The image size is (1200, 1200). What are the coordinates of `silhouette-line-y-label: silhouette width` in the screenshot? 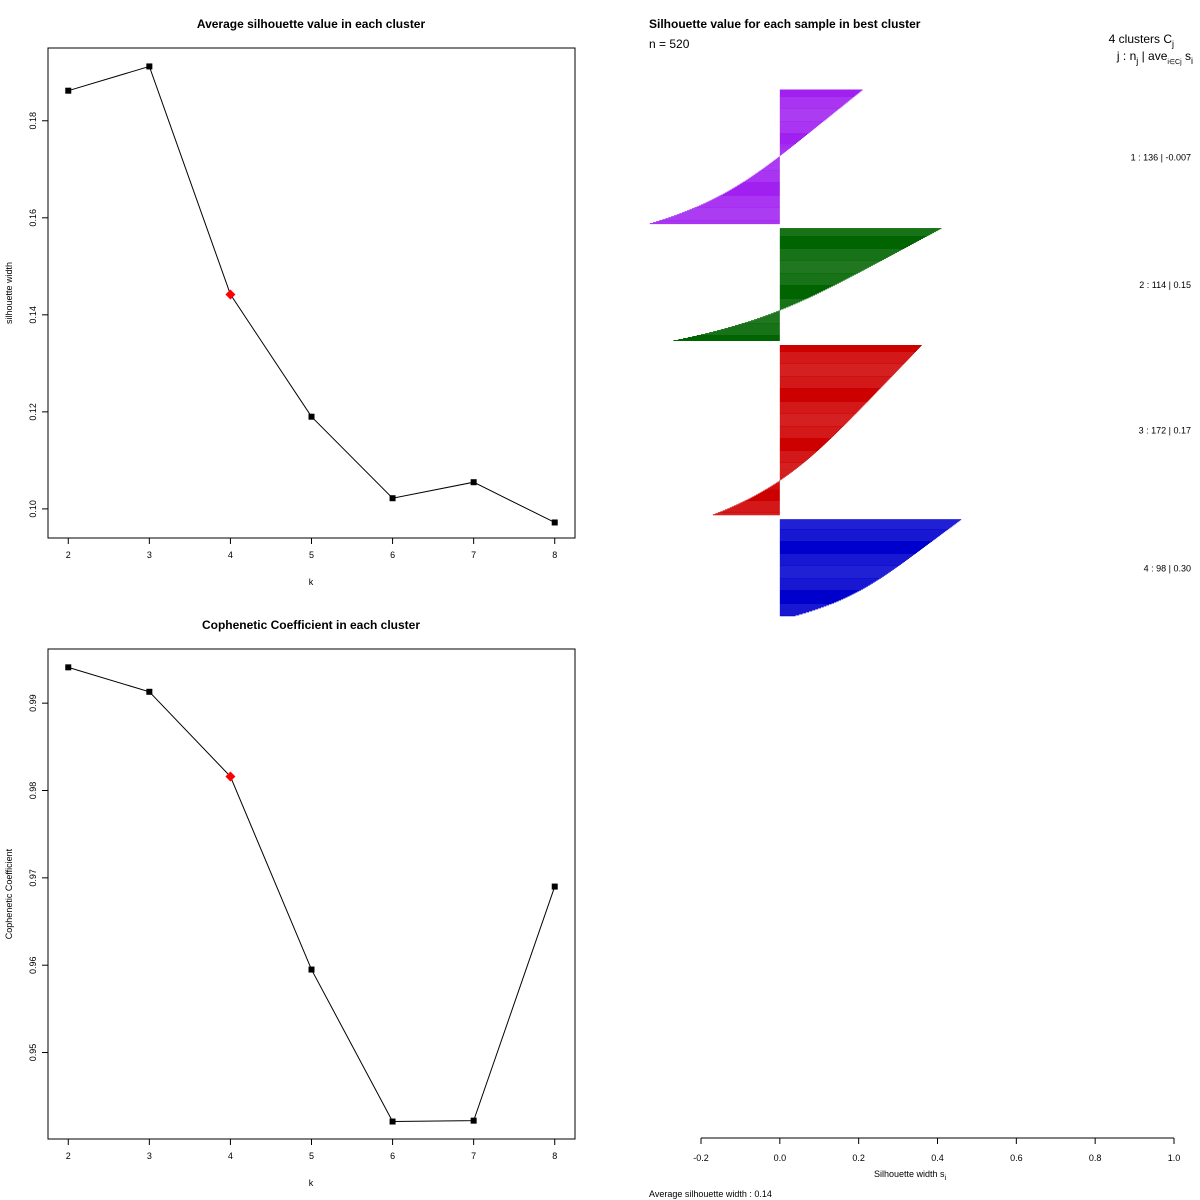 It's located at (9, 293).